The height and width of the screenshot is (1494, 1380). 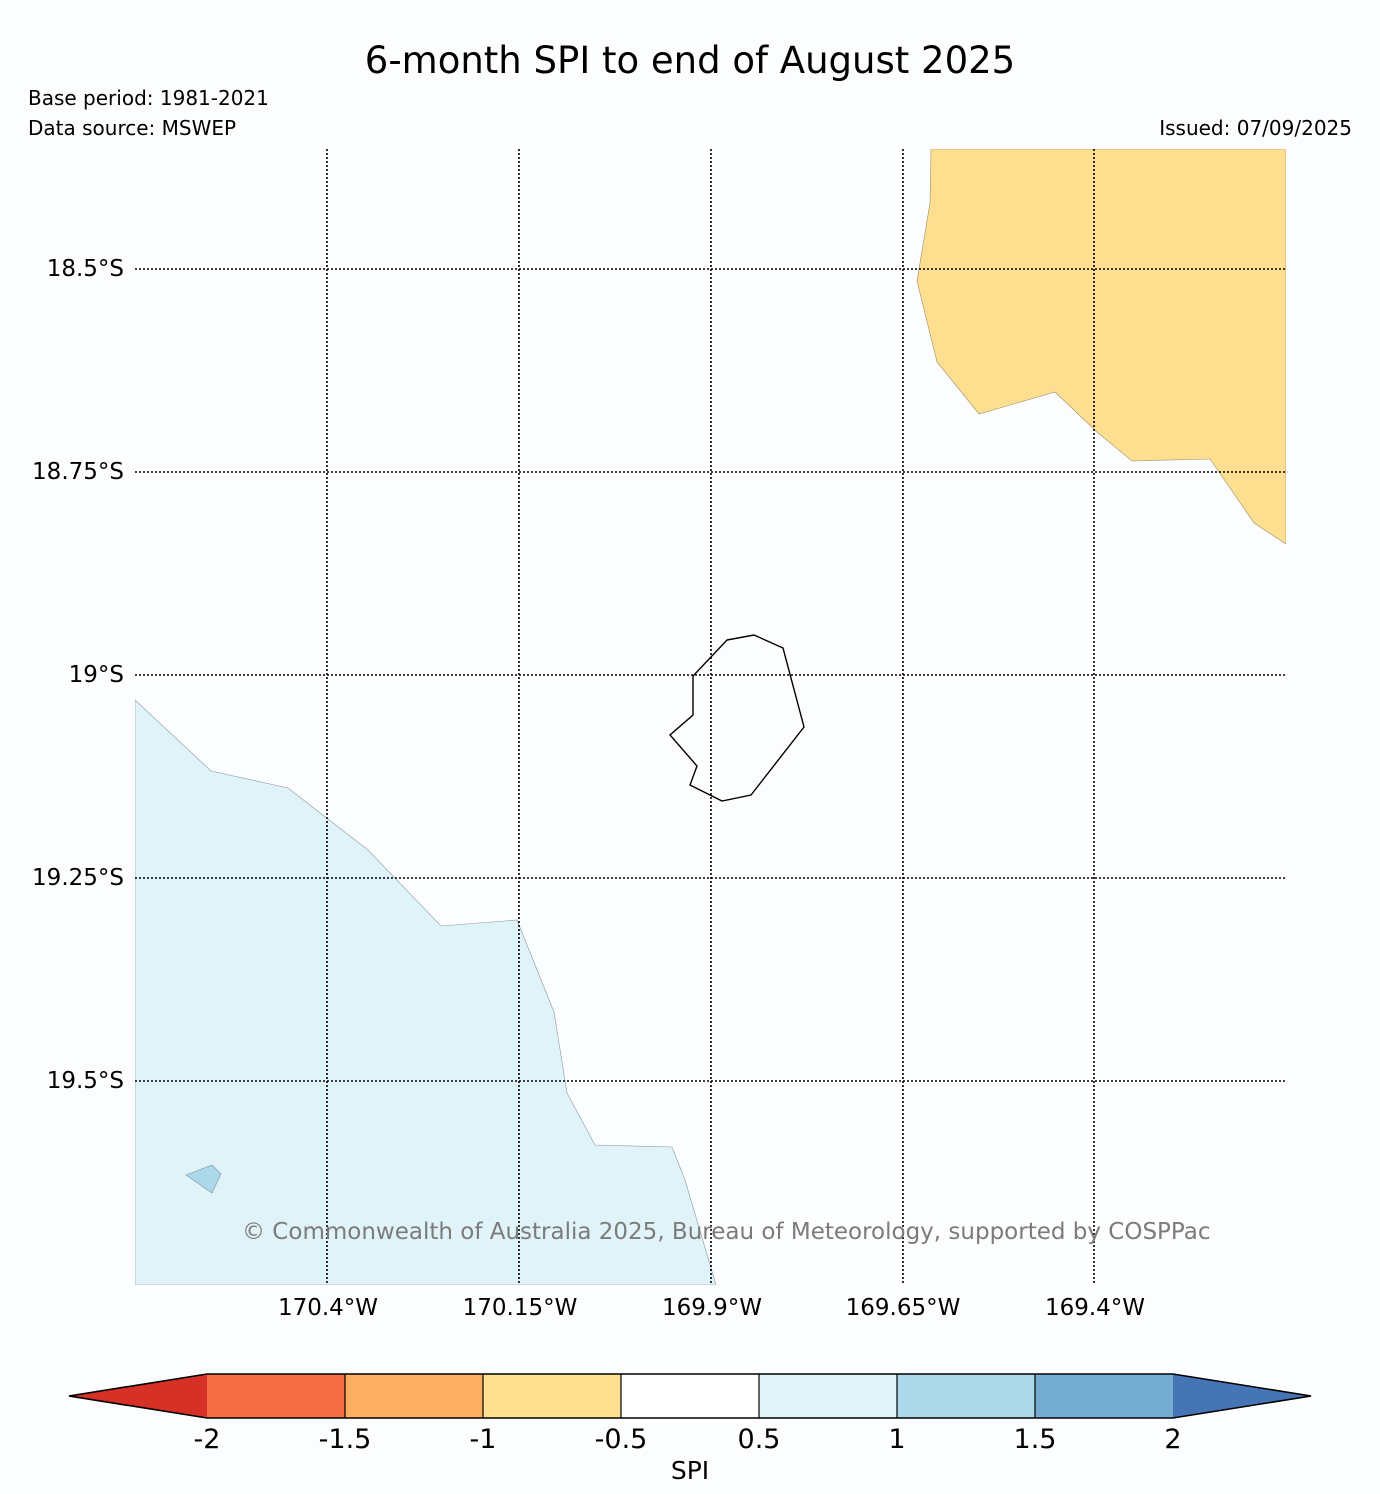 I want to click on colorbar-tick: -1, so click(x=483, y=1439).